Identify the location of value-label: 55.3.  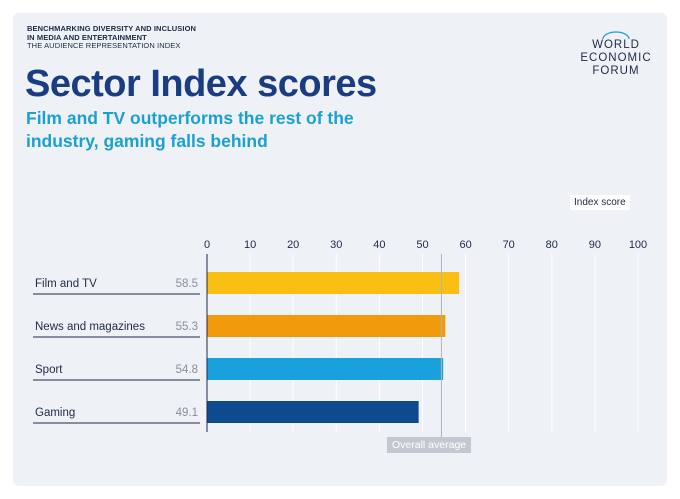
(187, 327).